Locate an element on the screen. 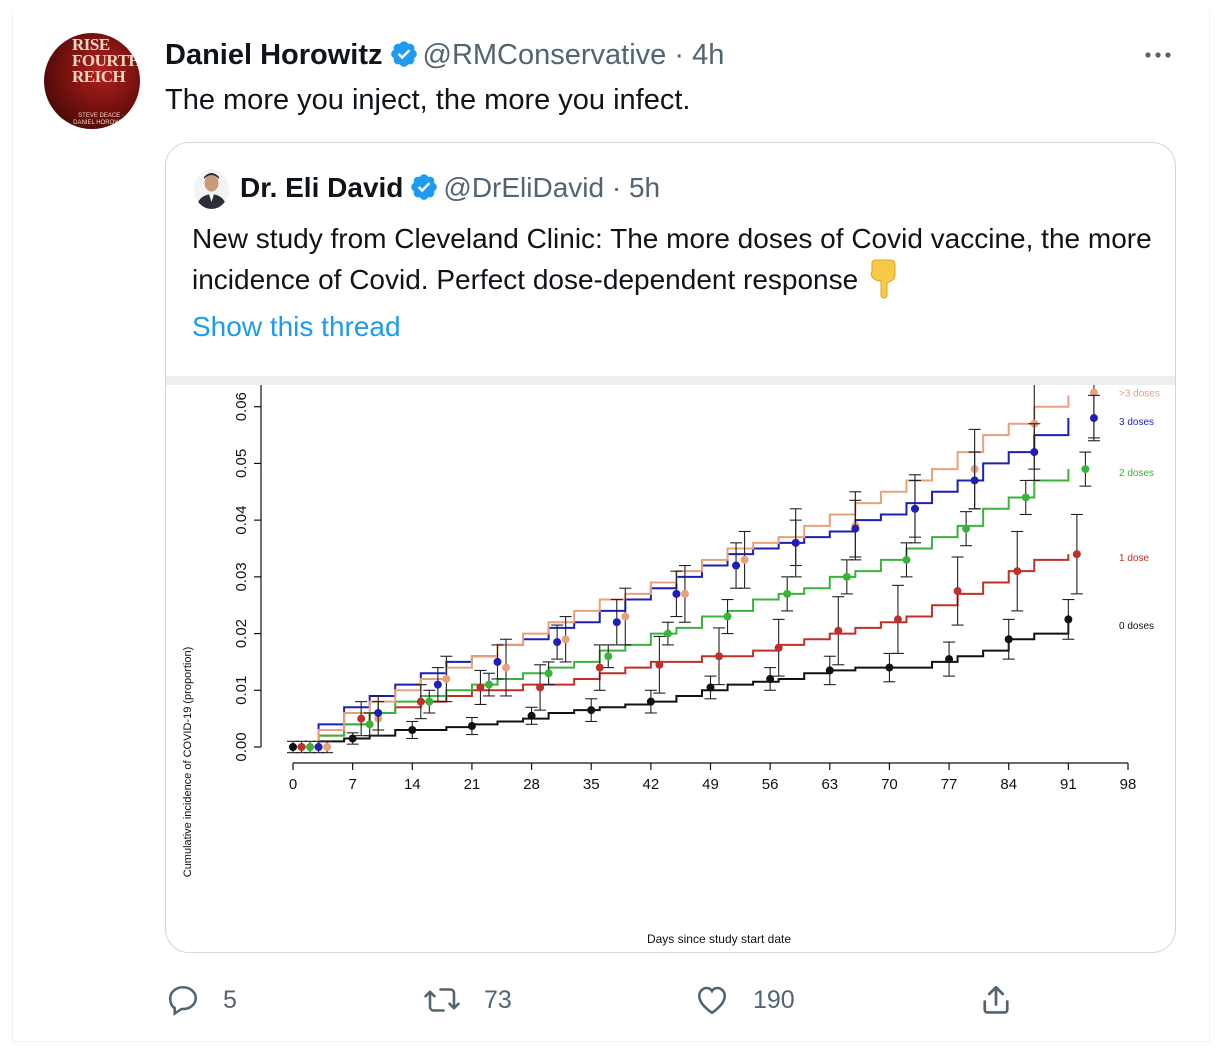 The image size is (1230, 1050). quoted-time: · 5h is located at coordinates (636, 187).